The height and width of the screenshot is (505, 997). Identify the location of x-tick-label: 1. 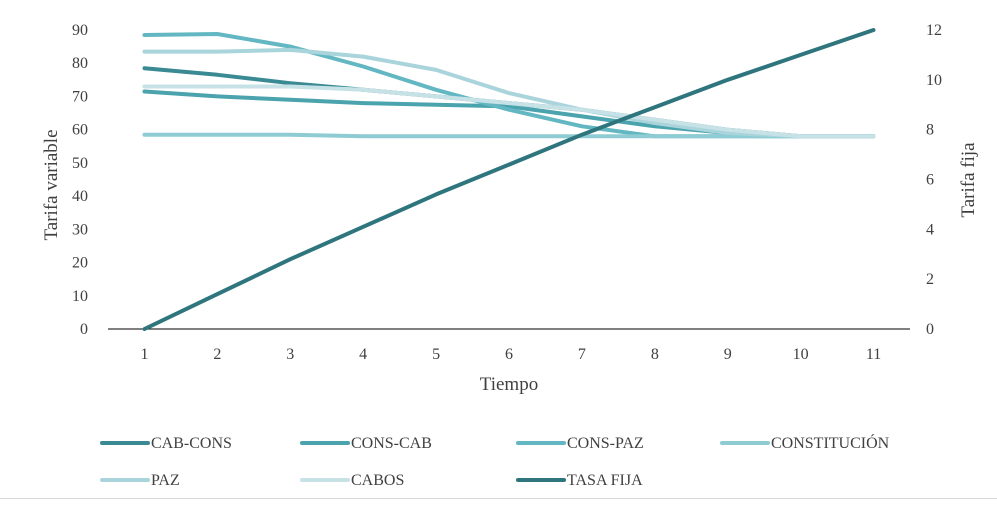
(144, 354).